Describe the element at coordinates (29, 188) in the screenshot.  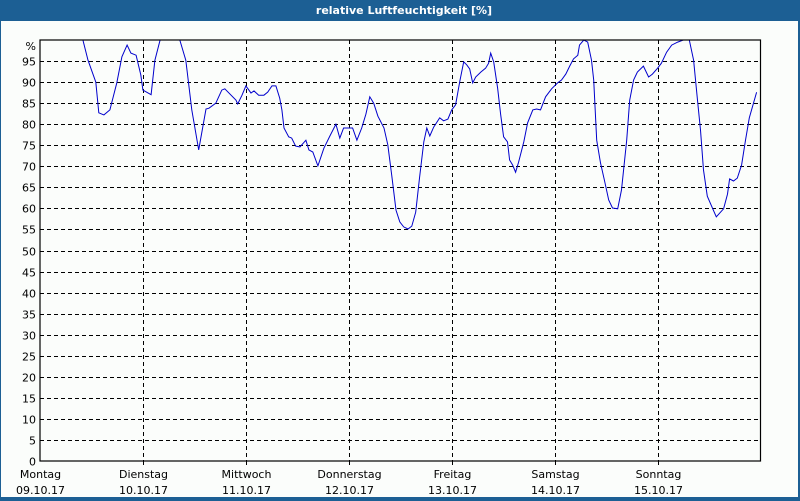
I see `y-tick-label: 65` at that location.